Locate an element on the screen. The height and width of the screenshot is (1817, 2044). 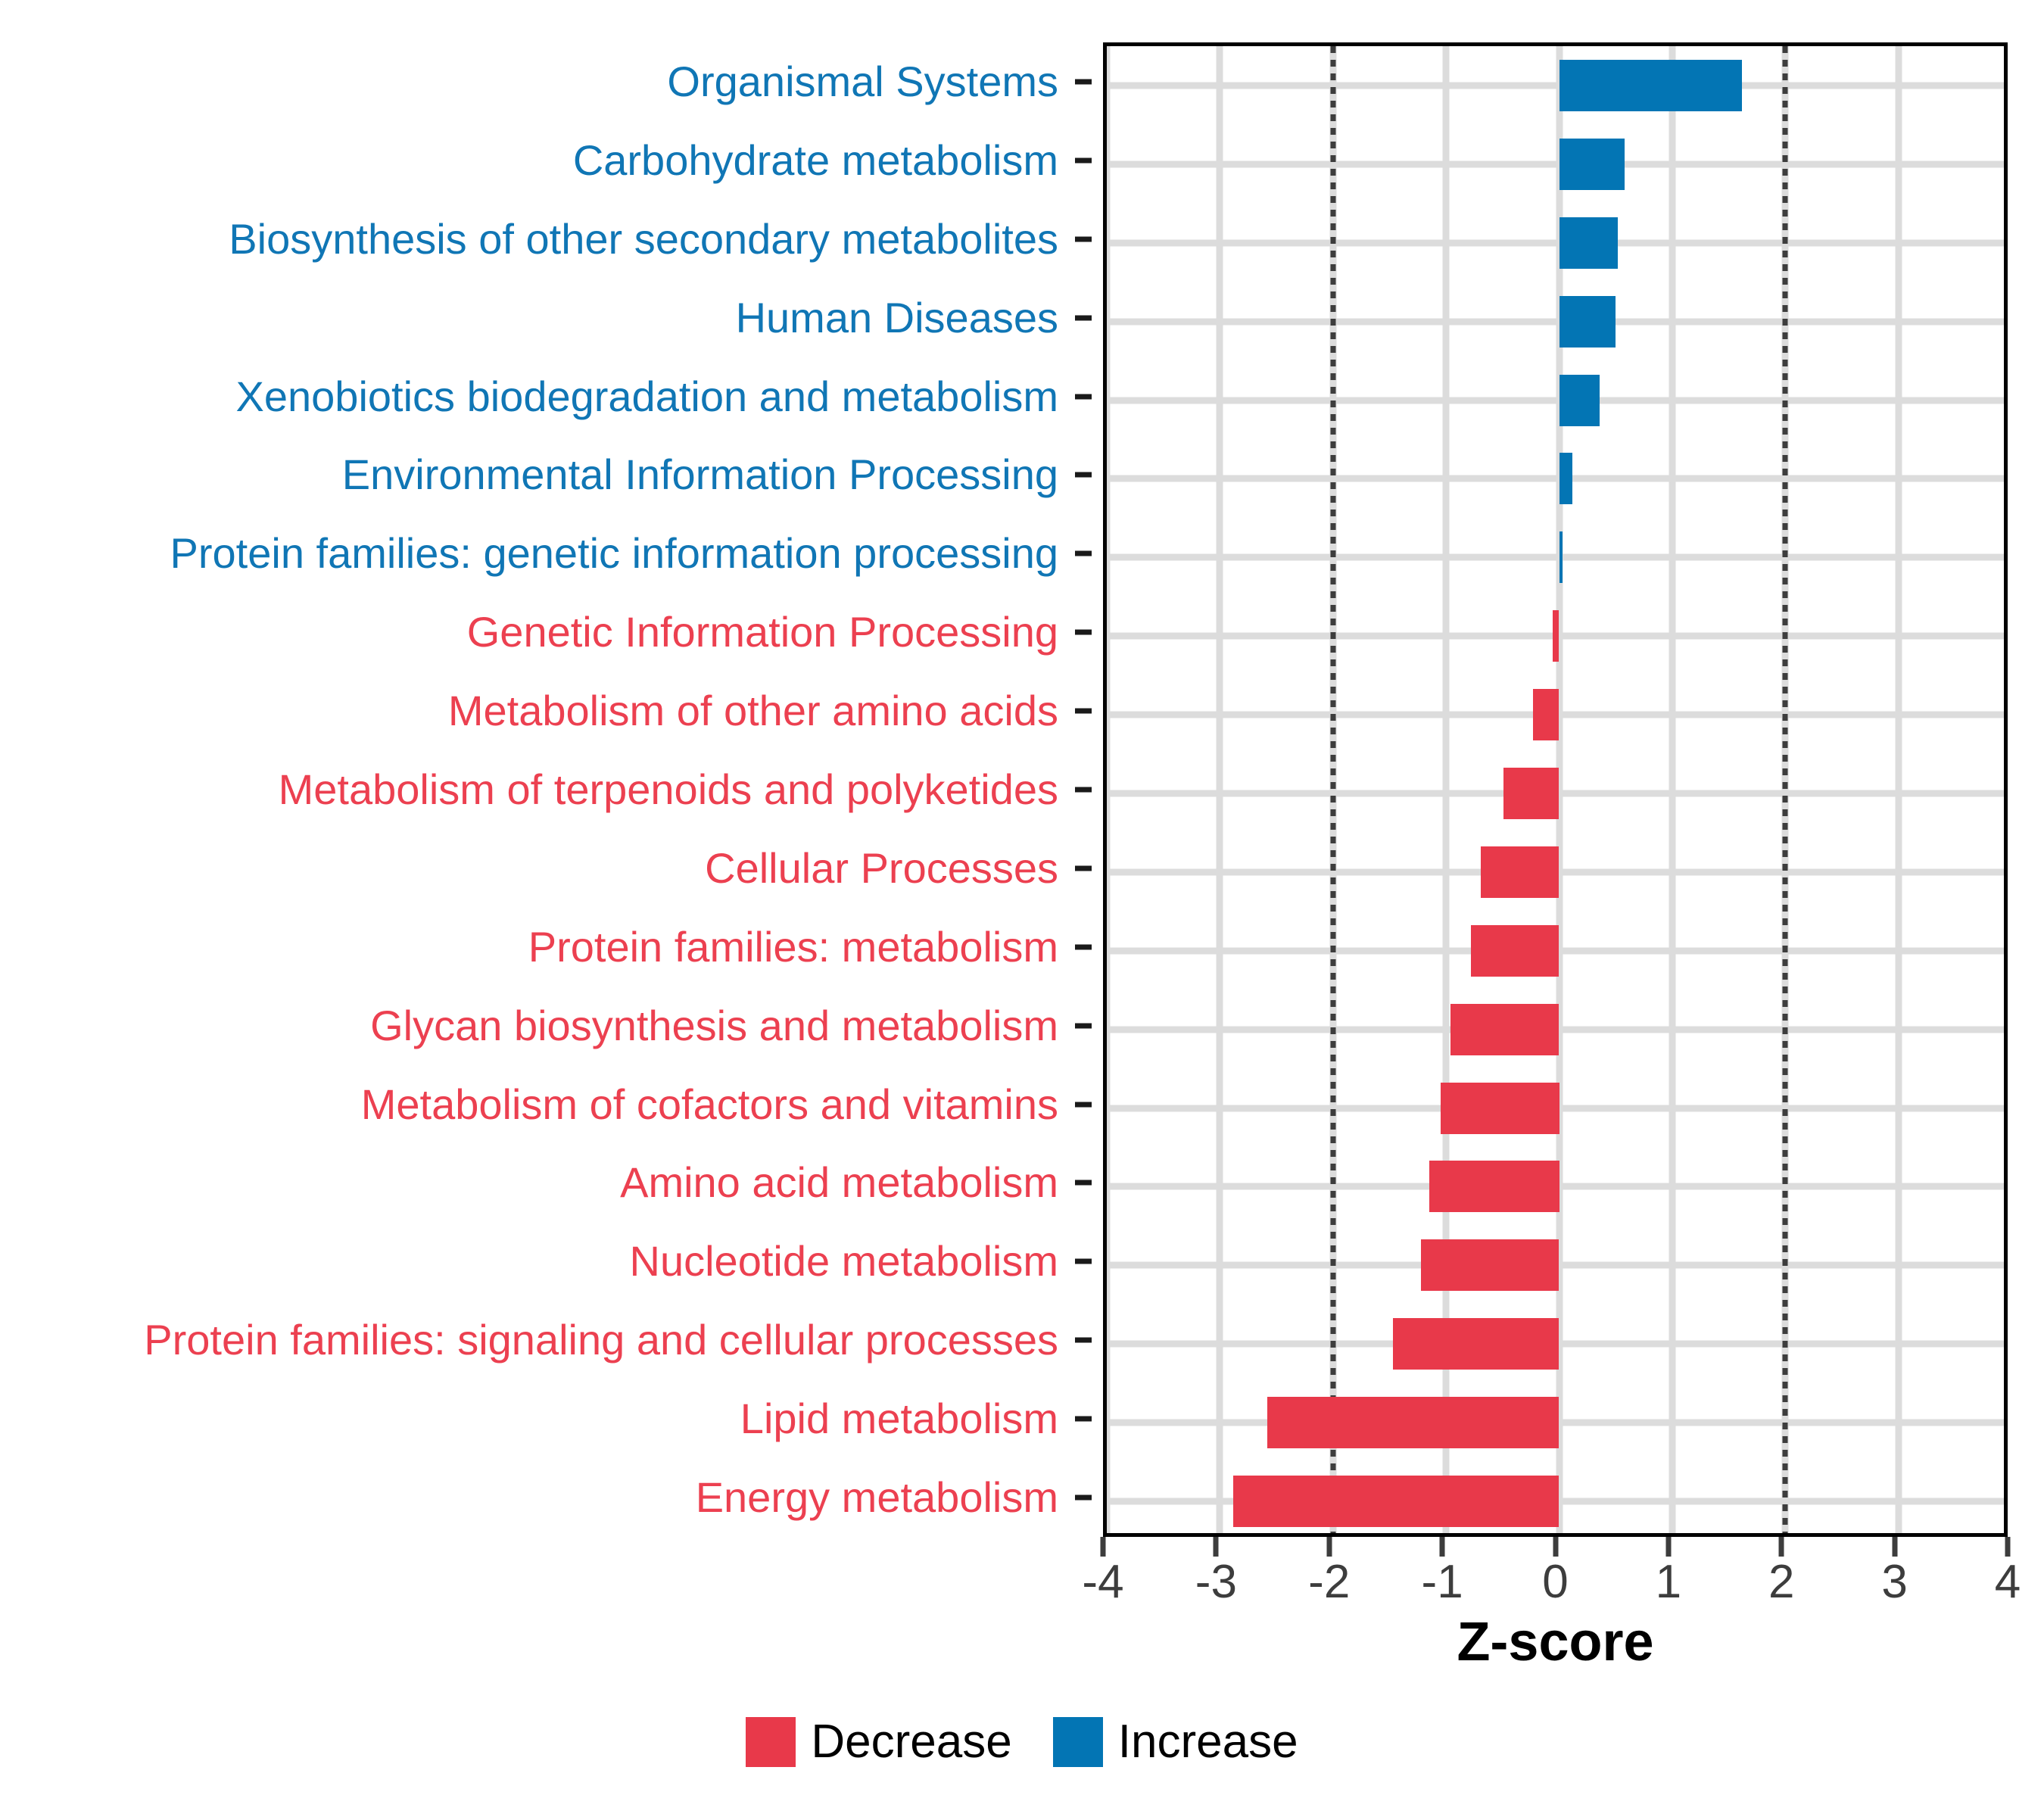
y-axis-label: Genetic Information Processing is located at coordinates (762, 632).